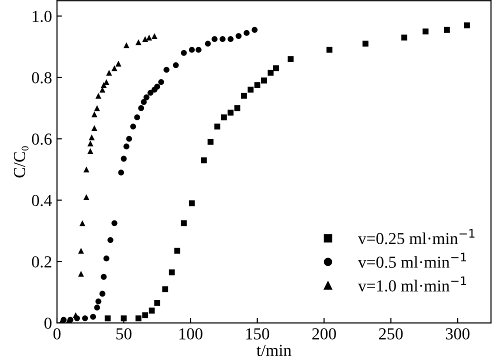 The image size is (500, 362). I want to click on y-axis-title: C/C₀, so click(21, 162).